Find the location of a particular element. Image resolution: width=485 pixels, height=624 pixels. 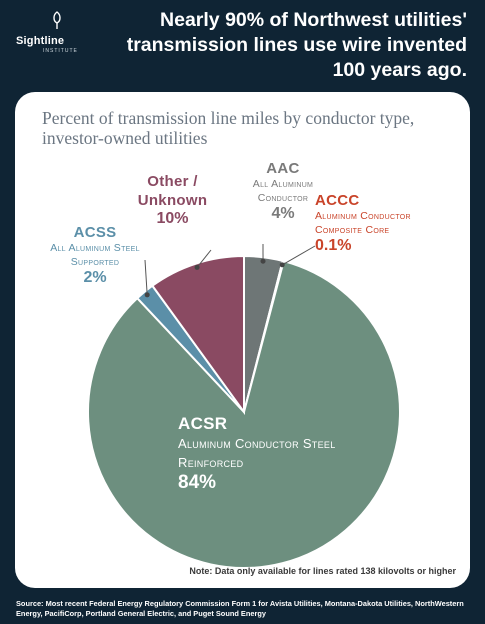

label-value-acsr: 84% is located at coordinates (197, 482).